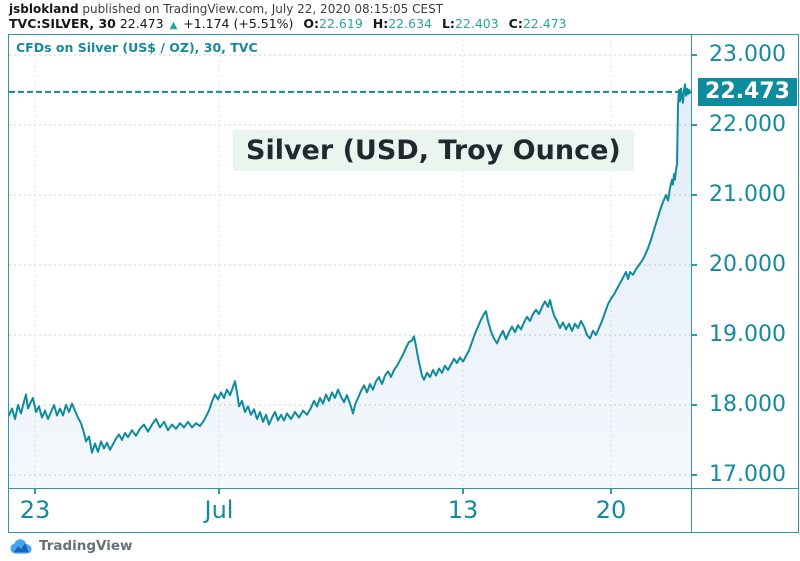 Image resolution: width=800 pixels, height=561 pixels. Describe the element at coordinates (747, 474) in the screenshot. I see `y-axis-label: 17.000` at that location.